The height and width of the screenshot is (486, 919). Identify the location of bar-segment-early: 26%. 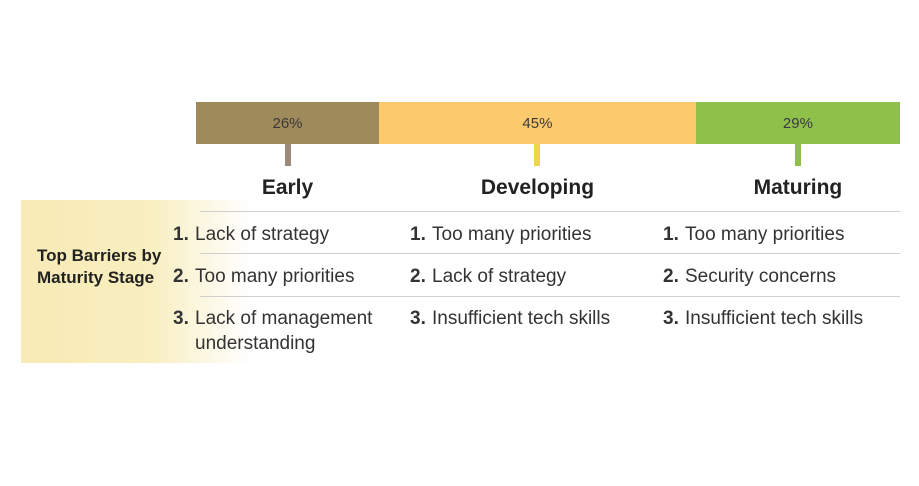
(288, 123).